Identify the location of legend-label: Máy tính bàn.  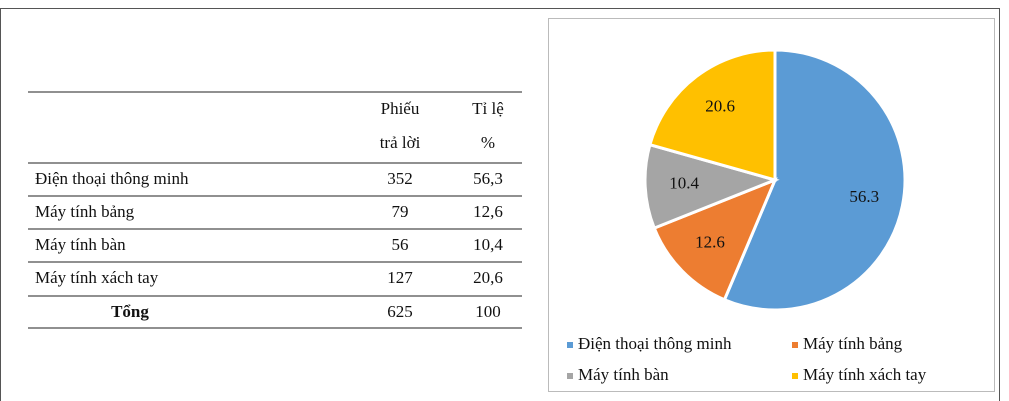
(623, 374).